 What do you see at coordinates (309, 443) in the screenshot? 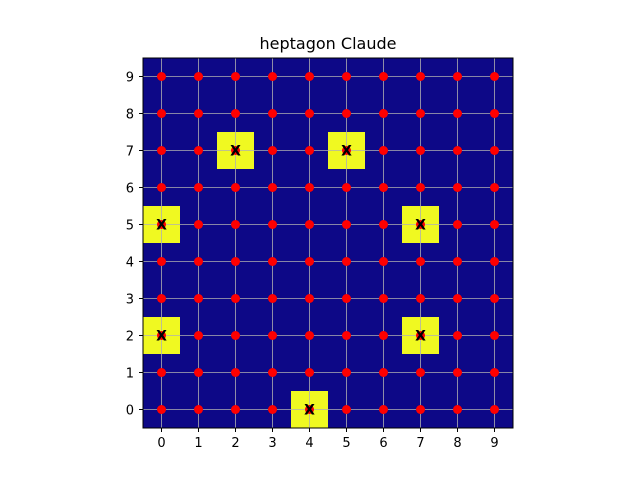
I see `x-tick-label: 4` at bounding box center [309, 443].